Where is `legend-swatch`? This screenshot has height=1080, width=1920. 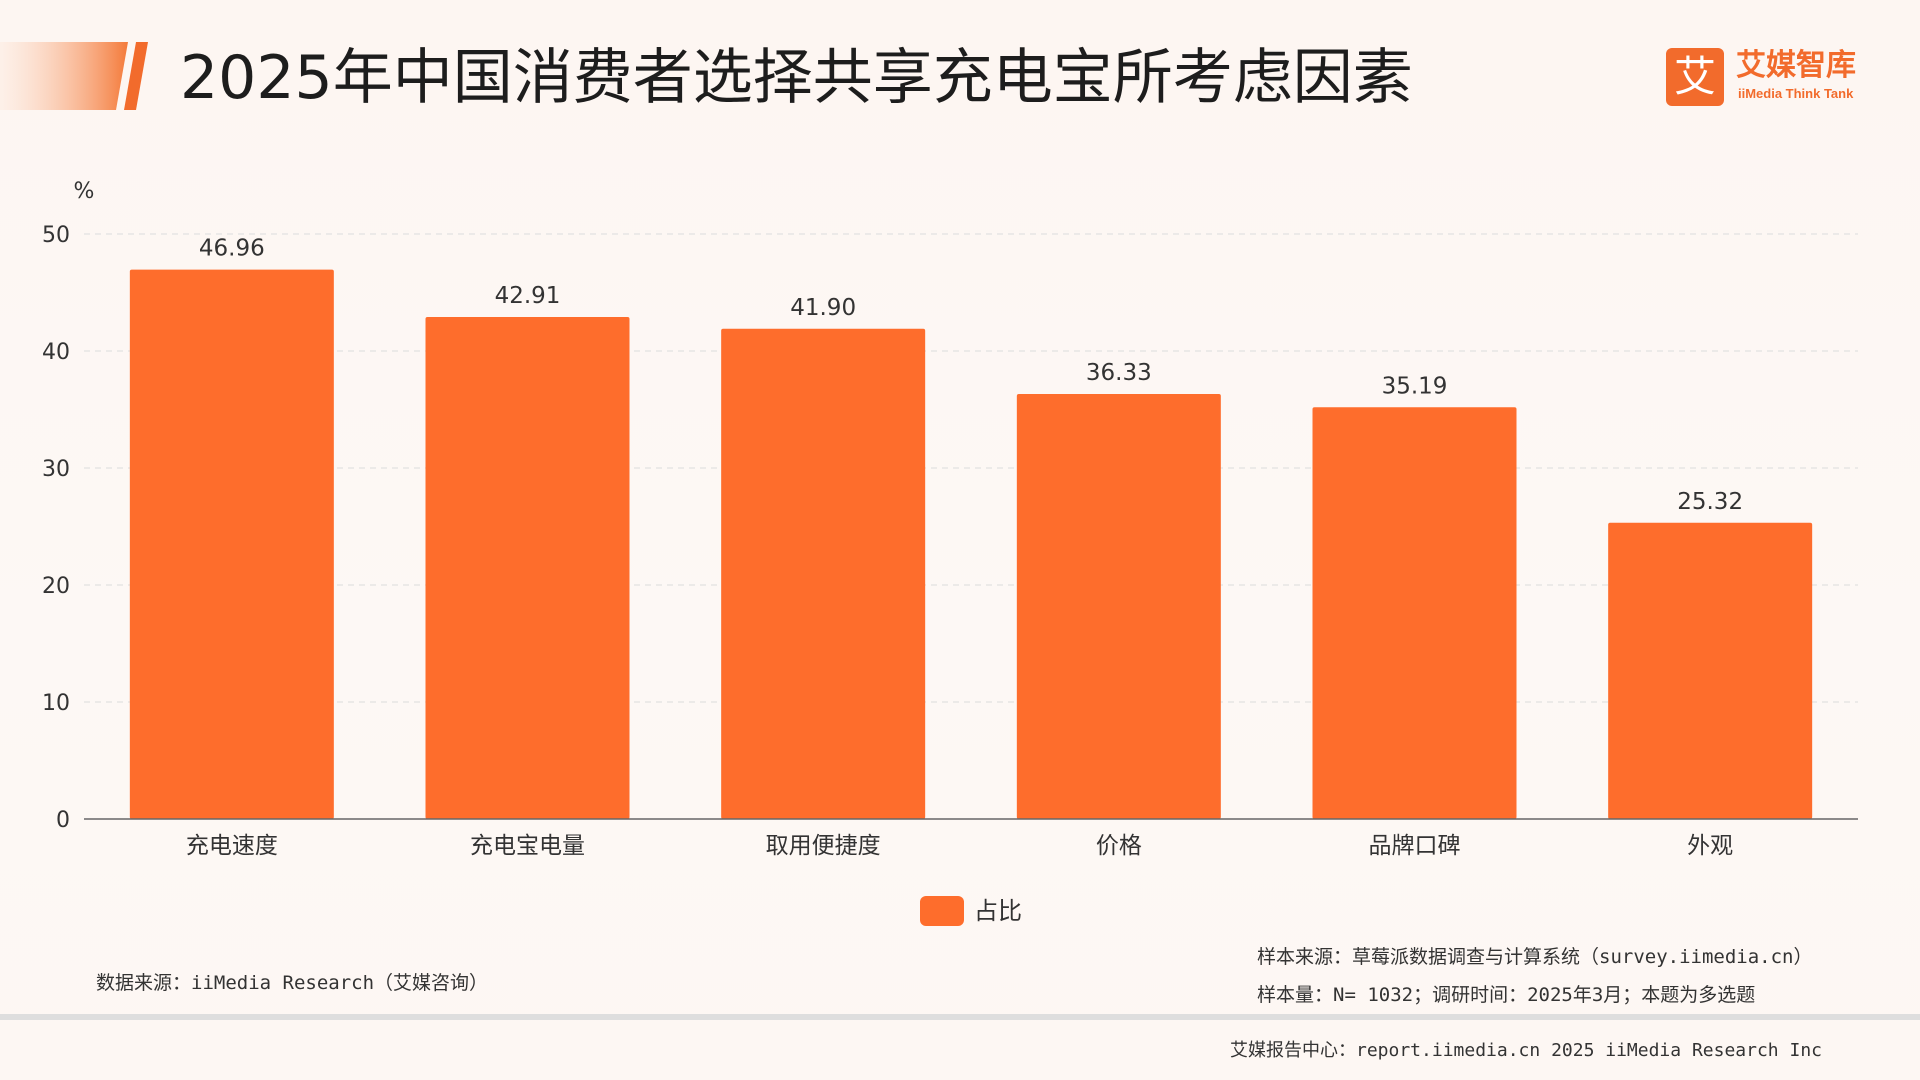 legend-swatch is located at coordinates (942, 911).